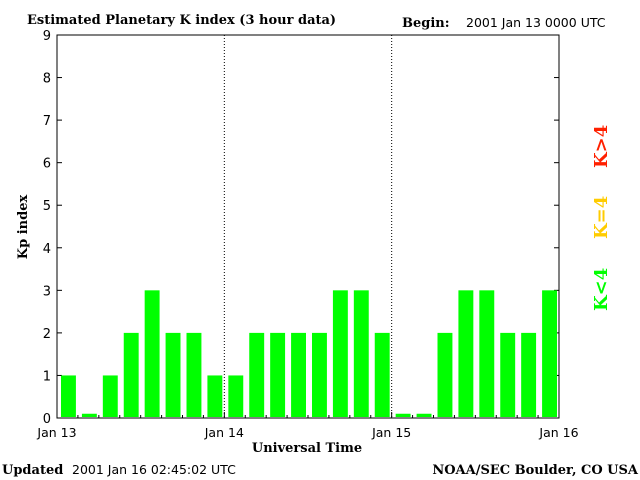  I want to click on legend-k-equal-4: K=4, so click(601, 217).